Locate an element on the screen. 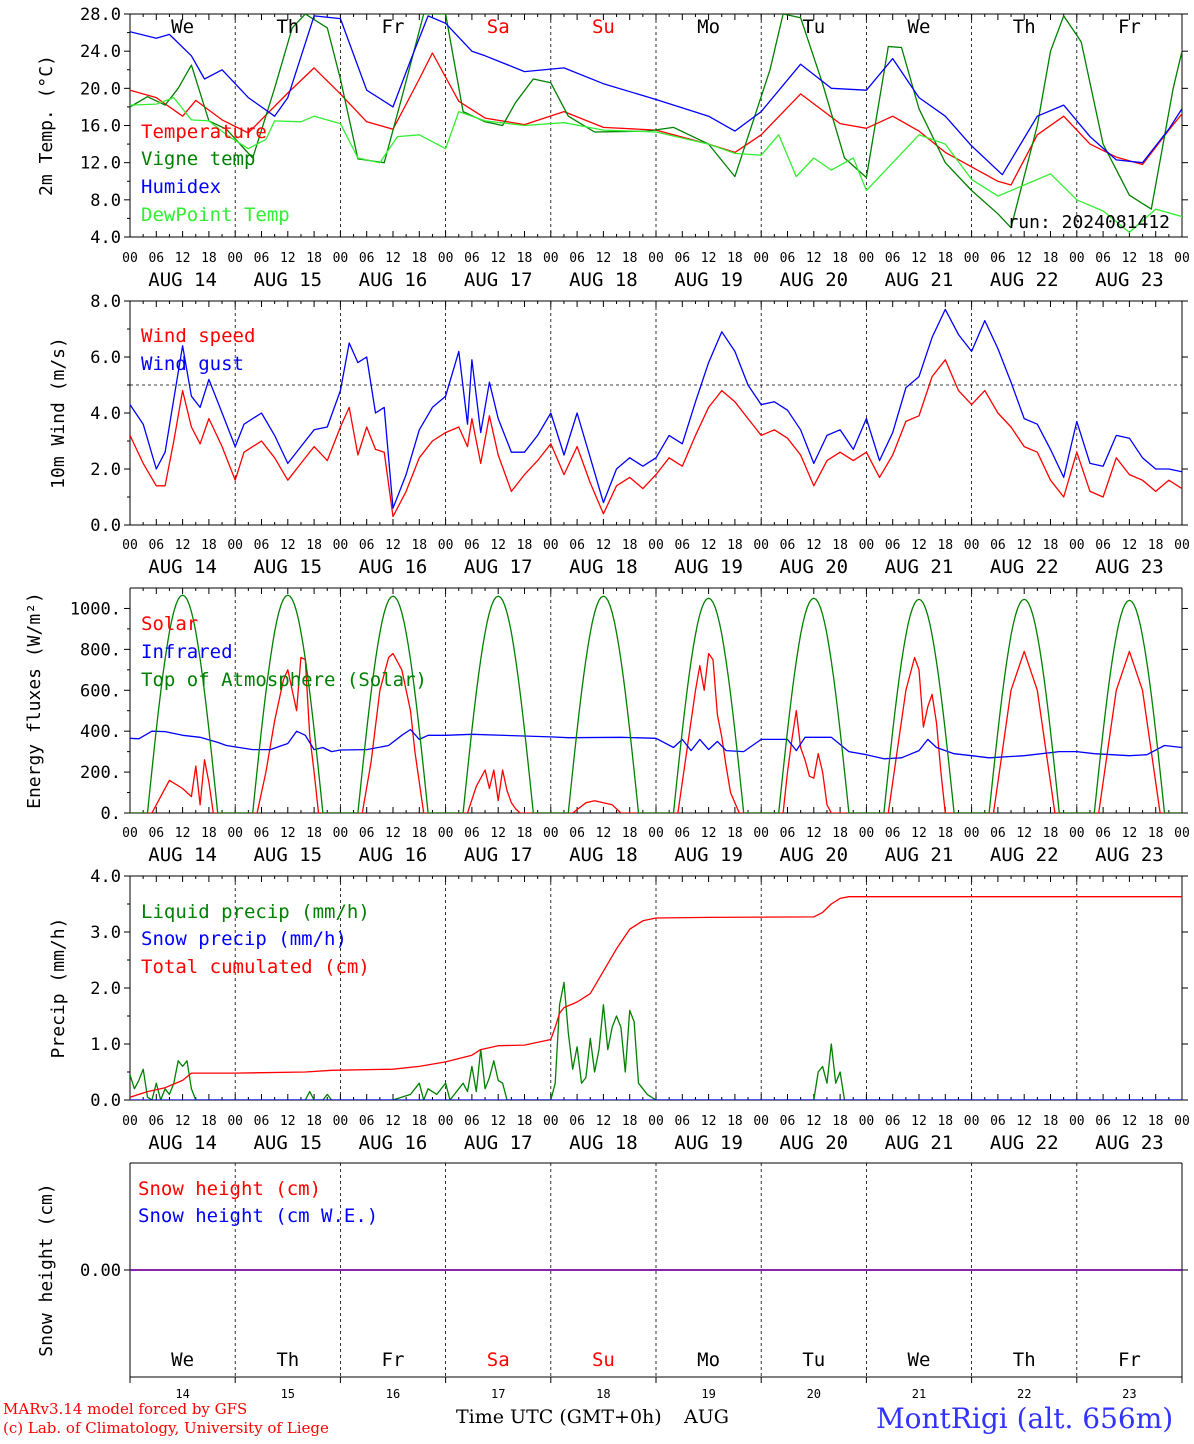  day-number-label: 20 is located at coordinates (814, 1394).